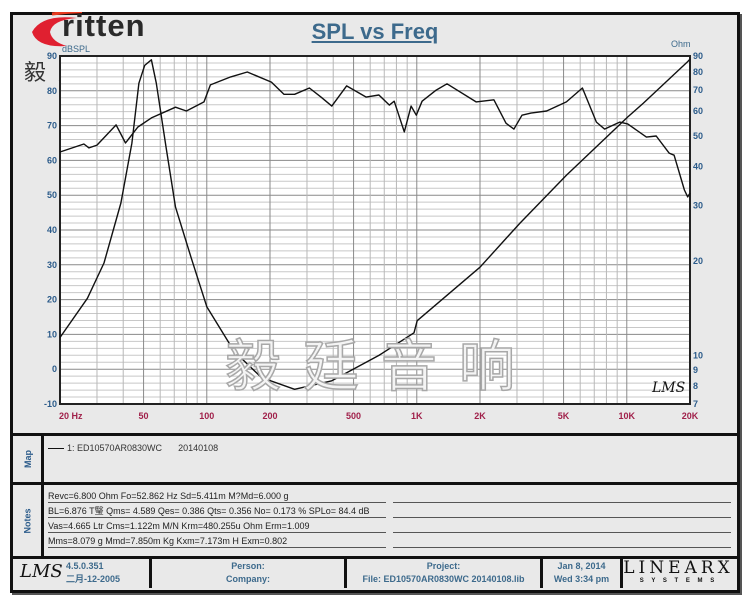 The height and width of the screenshot is (600, 750). What do you see at coordinates (56, 449) in the screenshot?
I see `legend-line-swatch` at bounding box center [56, 449].